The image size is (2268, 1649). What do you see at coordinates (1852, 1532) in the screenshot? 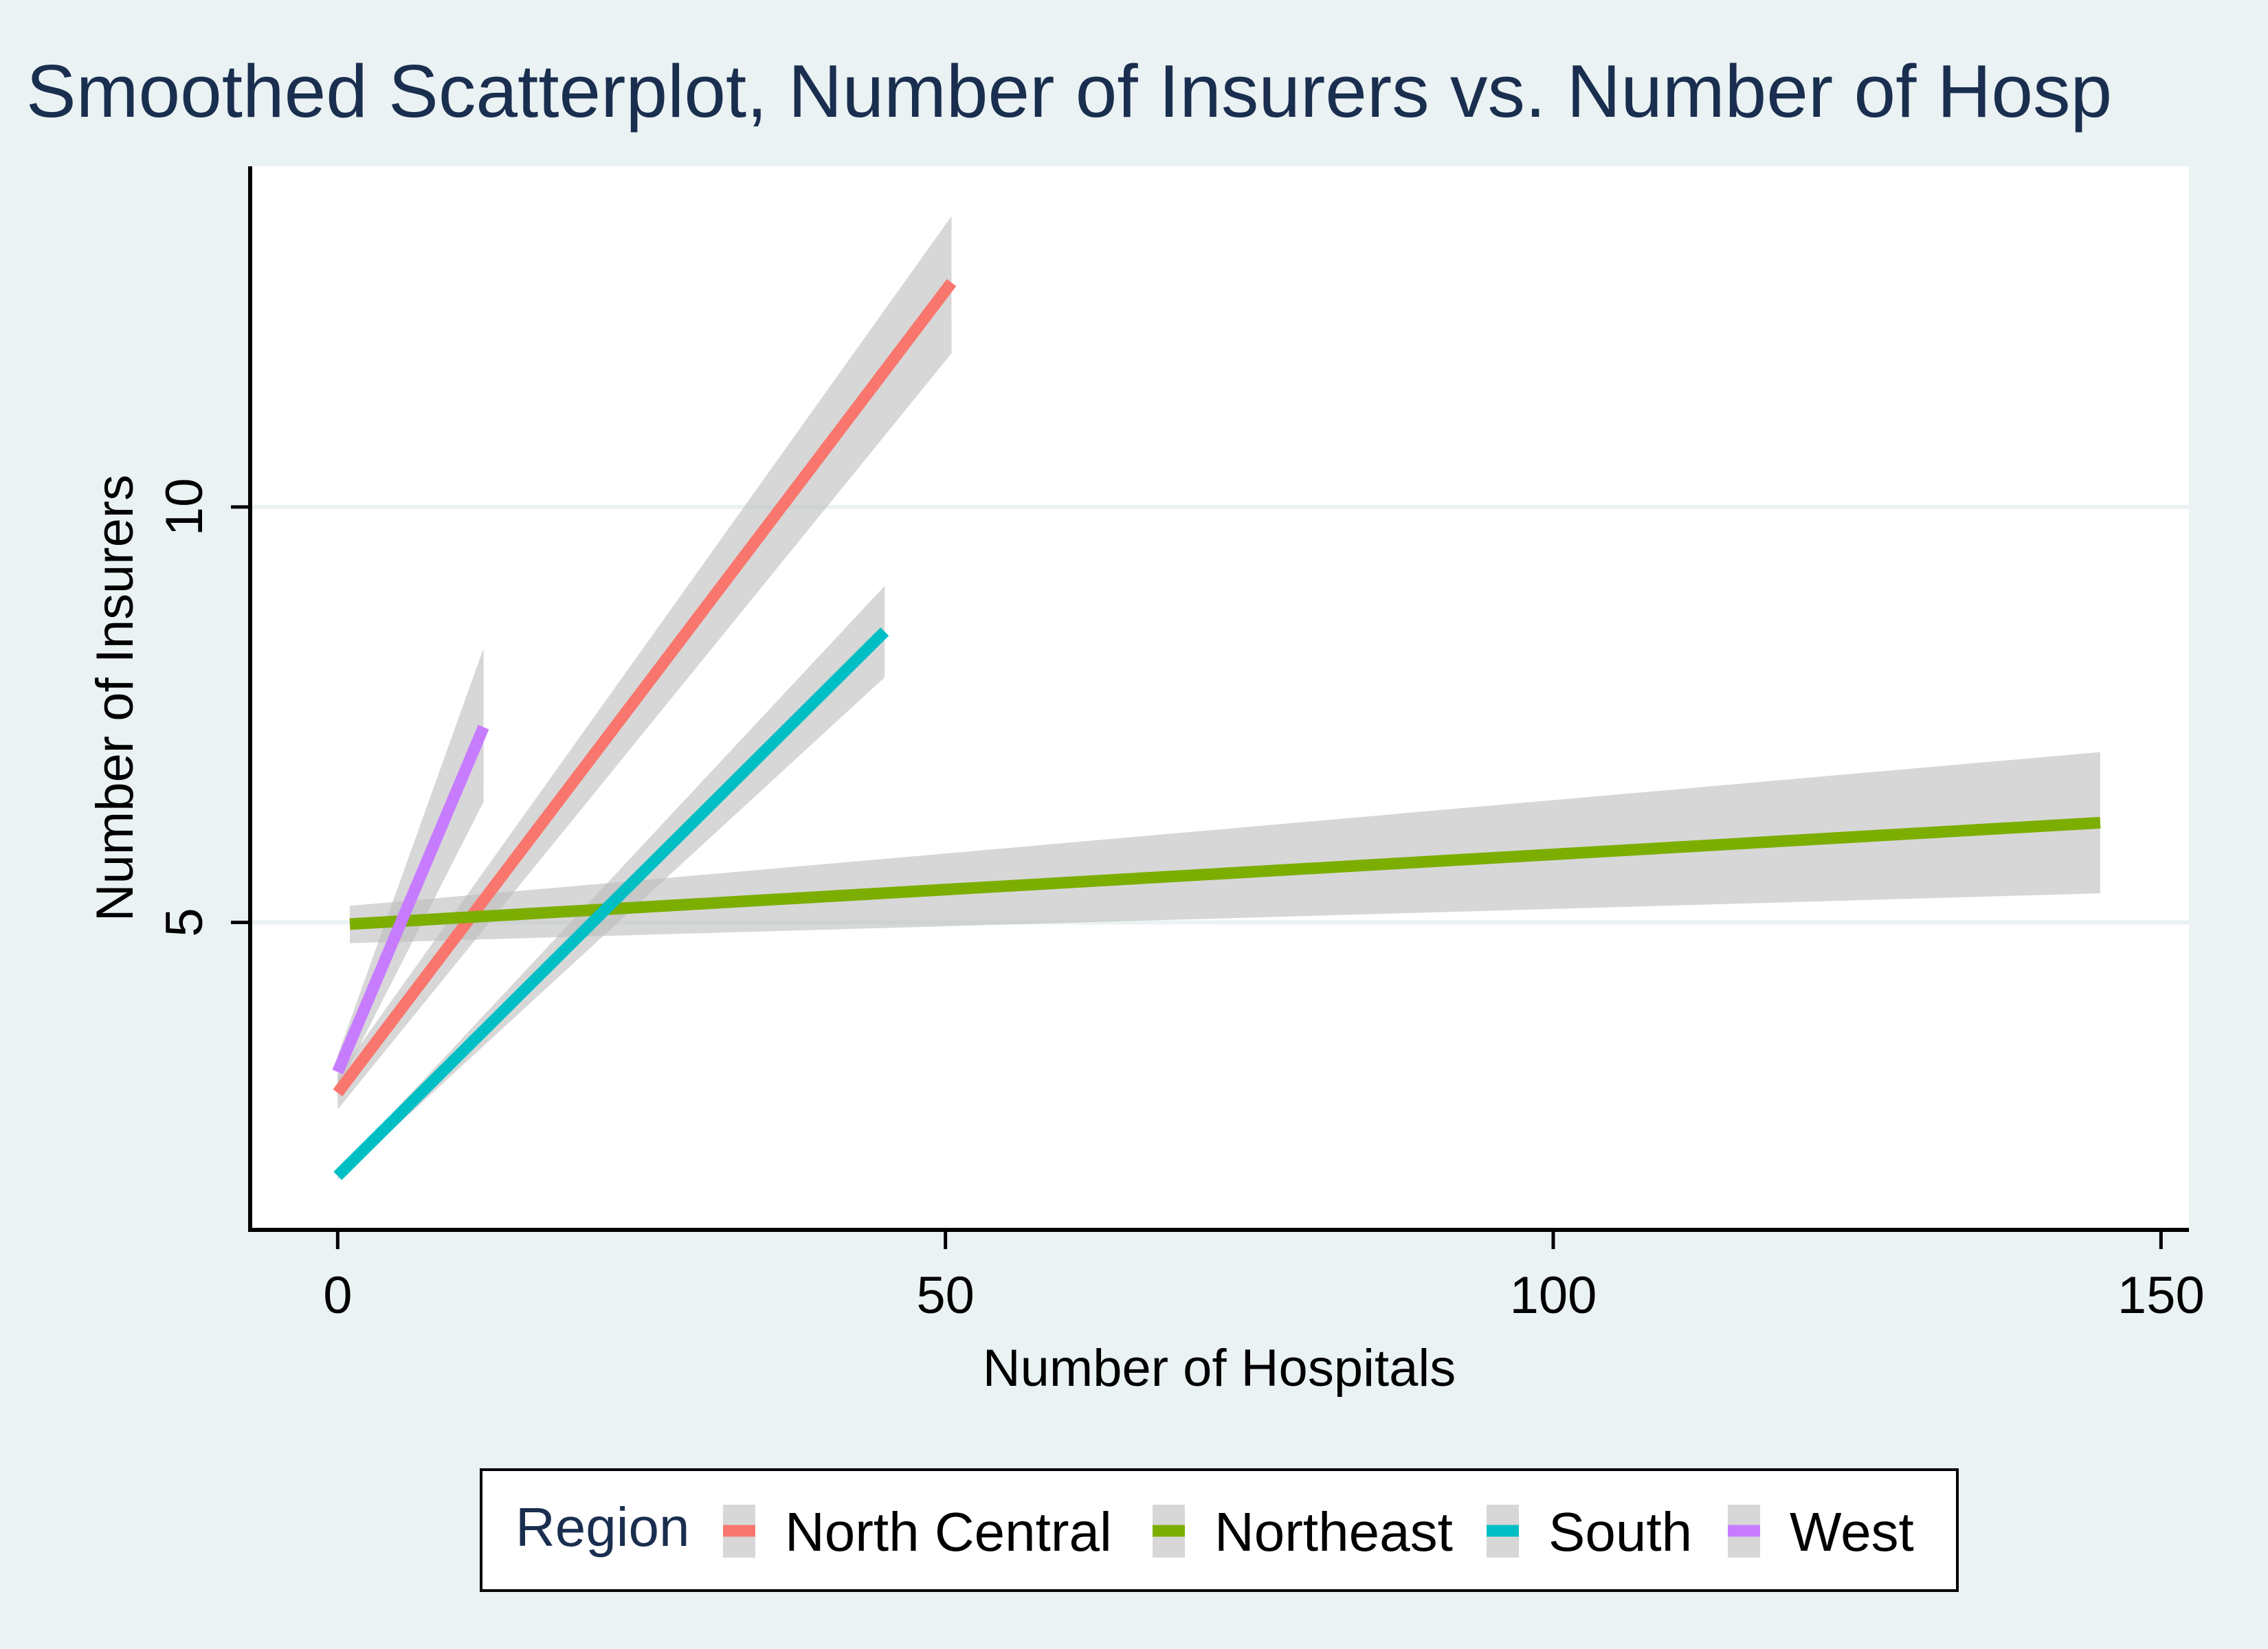
I see `legend-label-3: West` at bounding box center [1852, 1532].